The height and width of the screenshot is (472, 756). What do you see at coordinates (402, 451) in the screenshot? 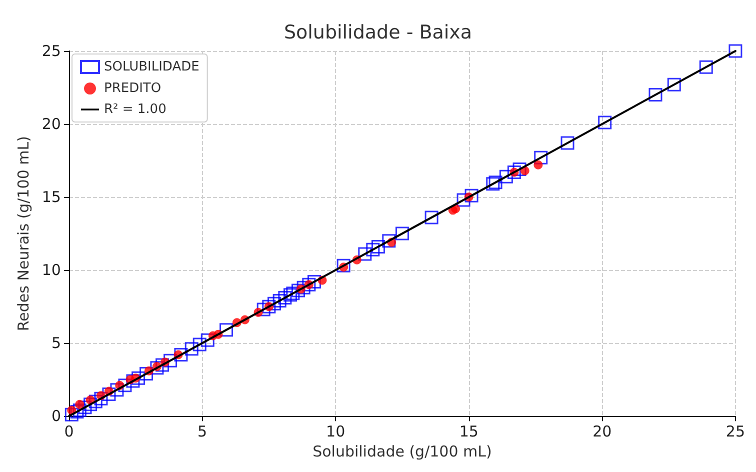
I see `x-axis-title: Solubilidade (g/100 mL)` at bounding box center [402, 451].